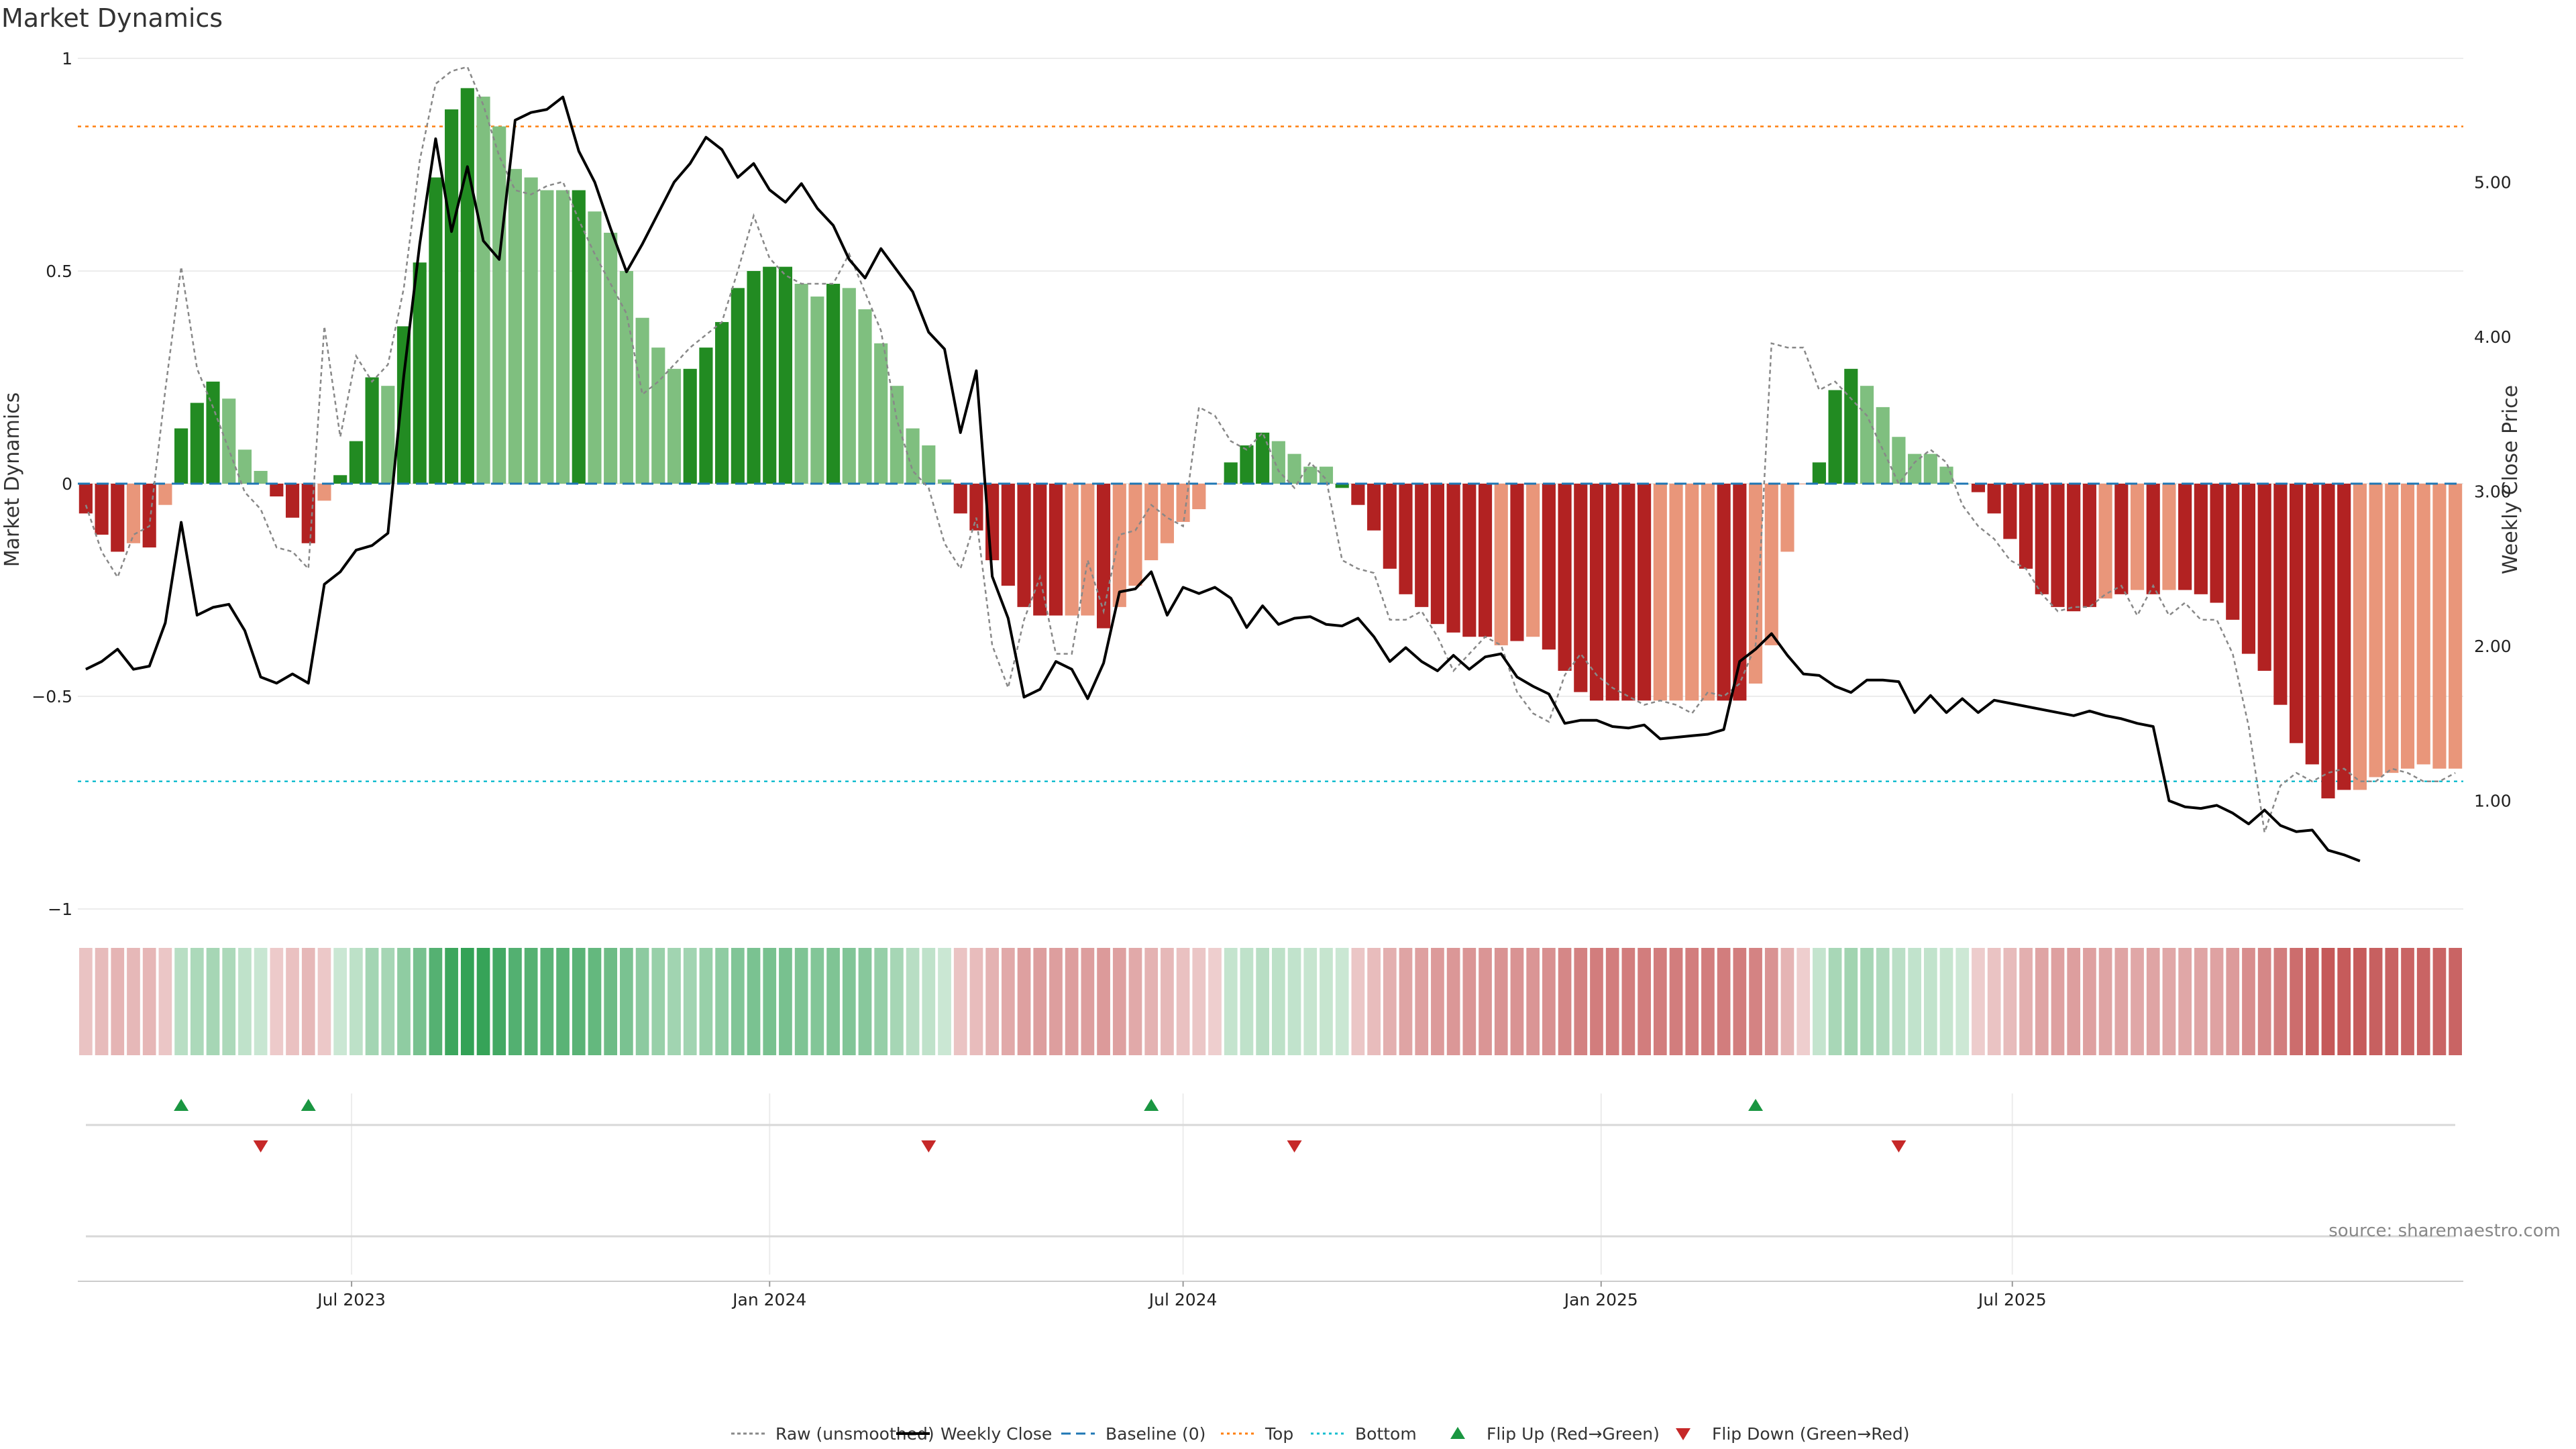  Describe the element at coordinates (1183, 1299) in the screenshot. I see `x-tick-label: Jul 2024` at that location.